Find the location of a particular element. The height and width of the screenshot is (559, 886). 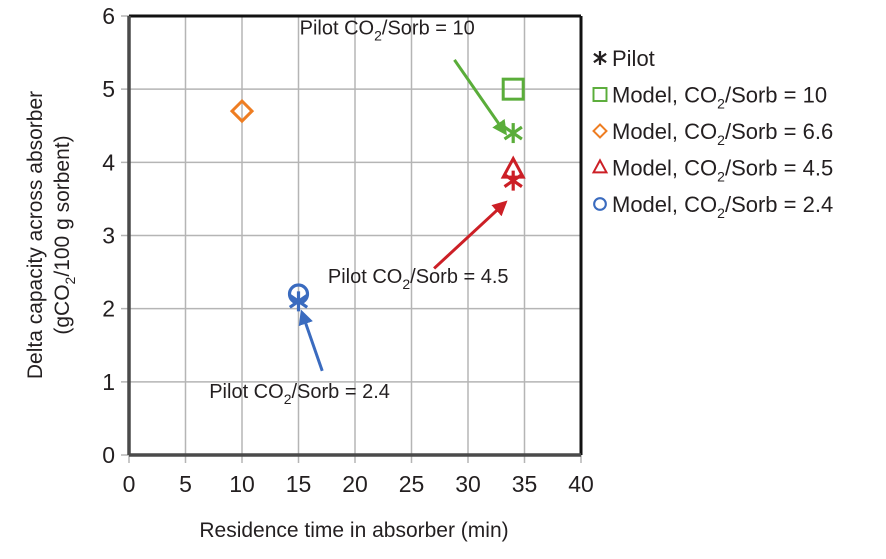

legend-diamond-icon is located at coordinates (600, 131).